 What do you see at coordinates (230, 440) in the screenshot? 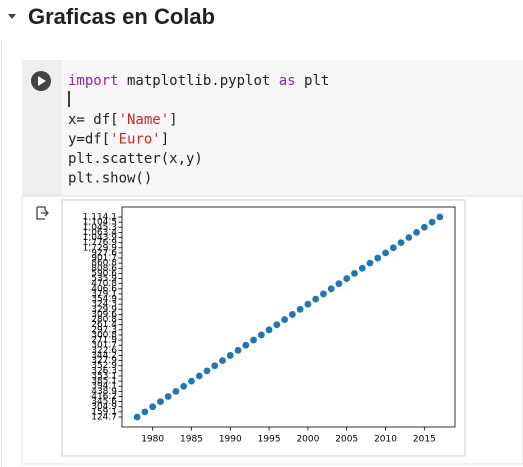
I see `x-tick-label: 1990` at bounding box center [230, 440].